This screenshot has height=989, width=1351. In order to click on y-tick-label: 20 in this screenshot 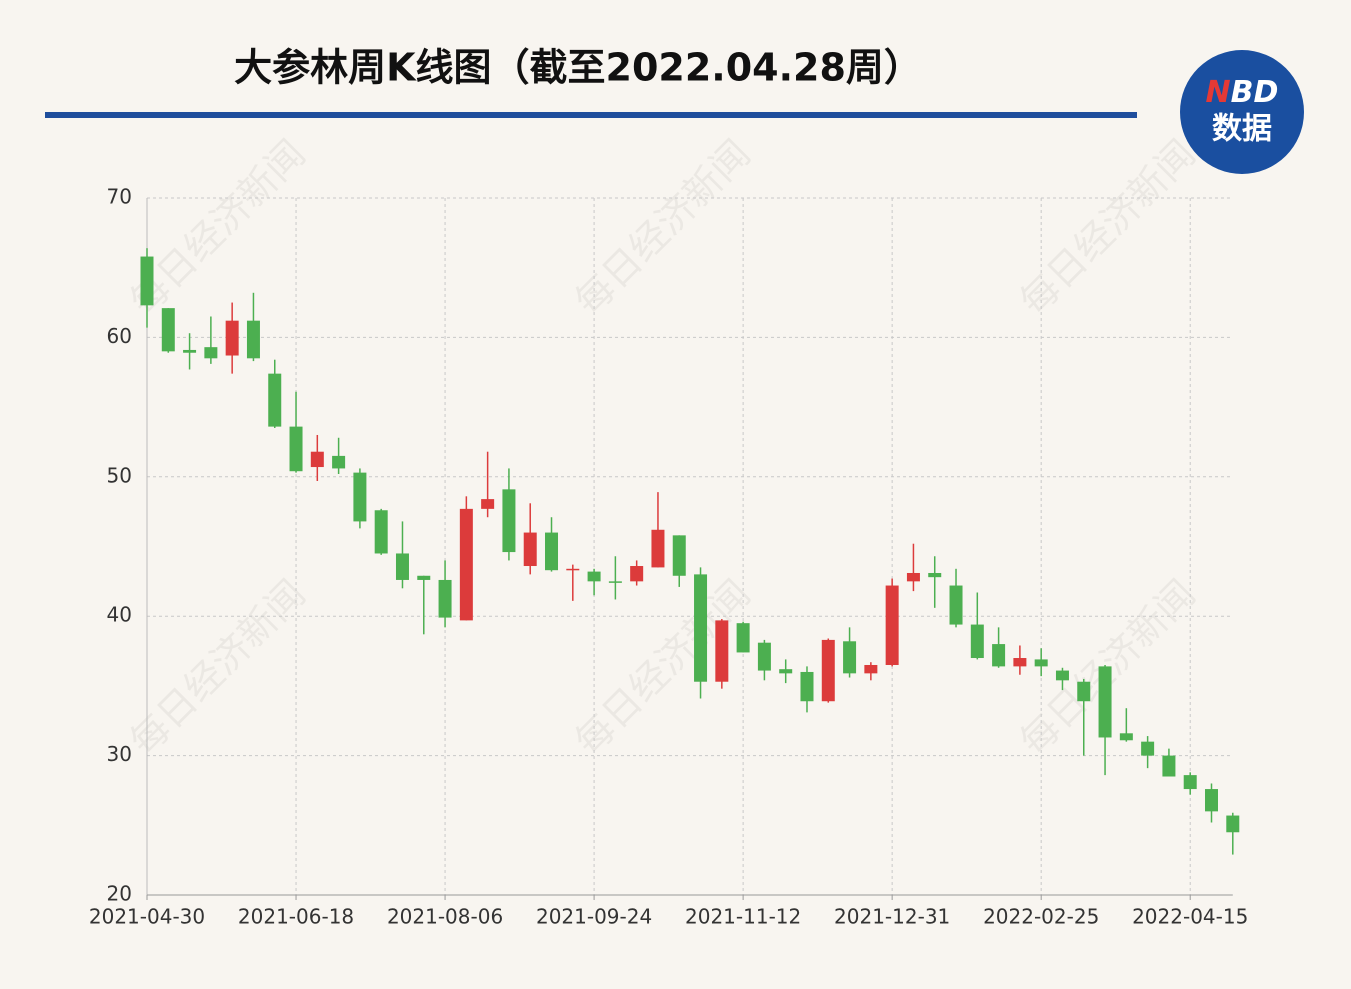, I will do `click(119, 894)`.